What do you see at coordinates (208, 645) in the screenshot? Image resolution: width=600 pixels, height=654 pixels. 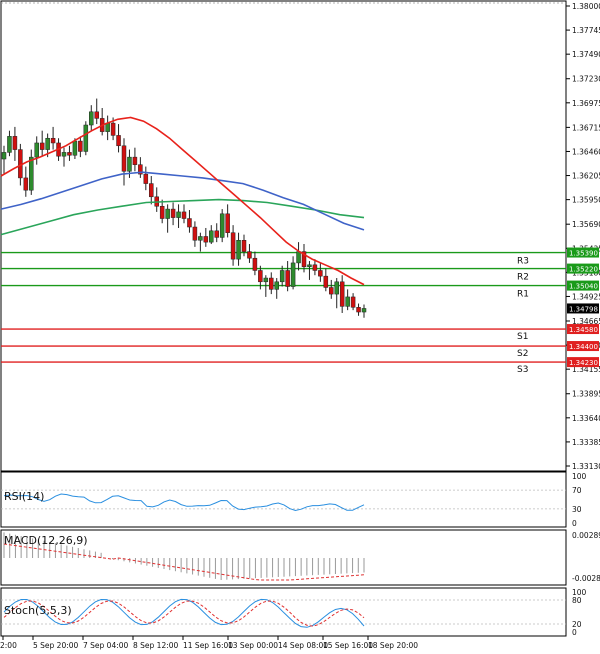 I see `time-tick-label: 11 Sep 16:00` at bounding box center [208, 645].